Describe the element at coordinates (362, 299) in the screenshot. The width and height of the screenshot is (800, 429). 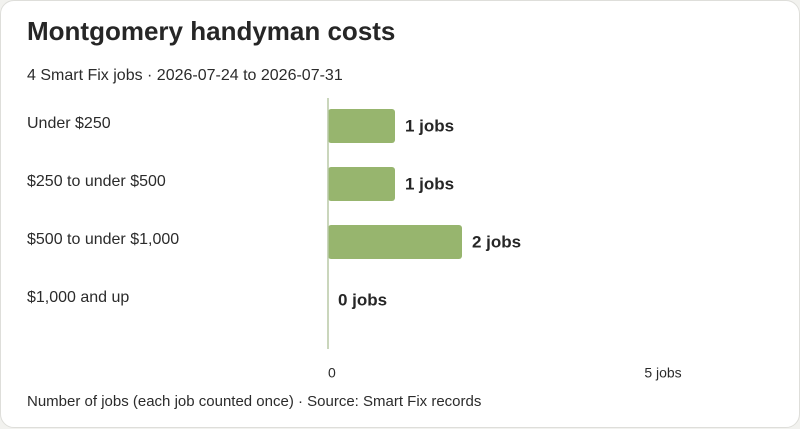
I see `bar-value-label: 0 jobs` at that location.